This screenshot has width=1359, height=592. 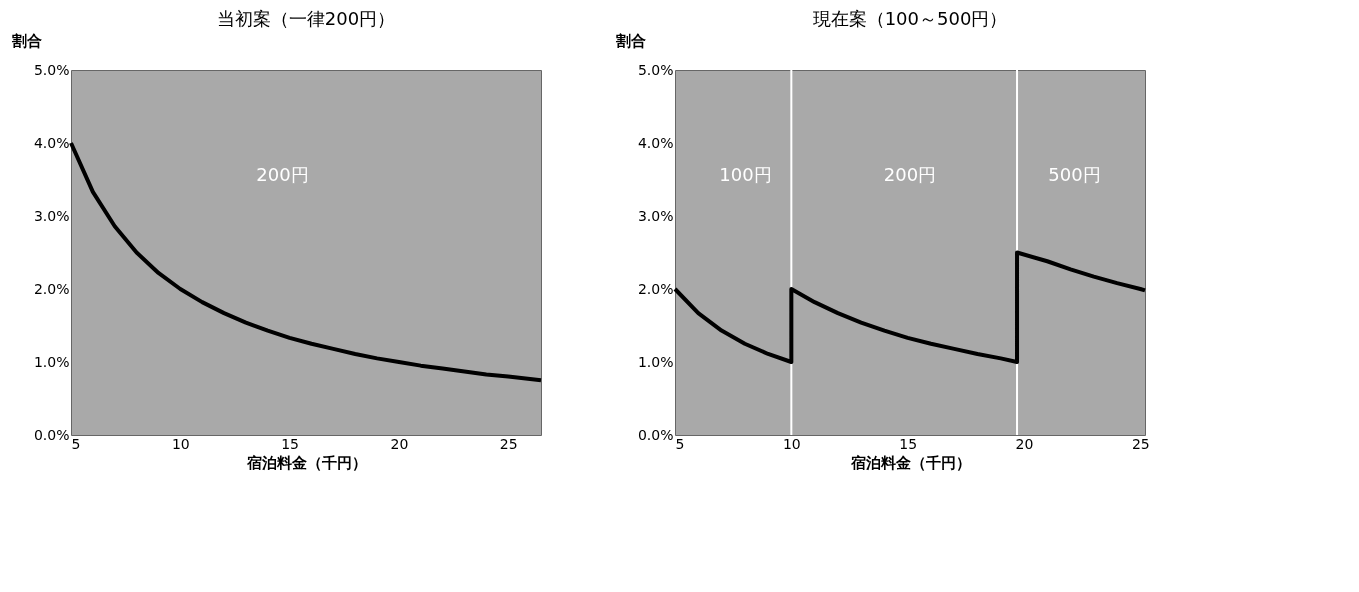 What do you see at coordinates (745, 174) in the screenshot?
I see `annotation: 100円` at bounding box center [745, 174].